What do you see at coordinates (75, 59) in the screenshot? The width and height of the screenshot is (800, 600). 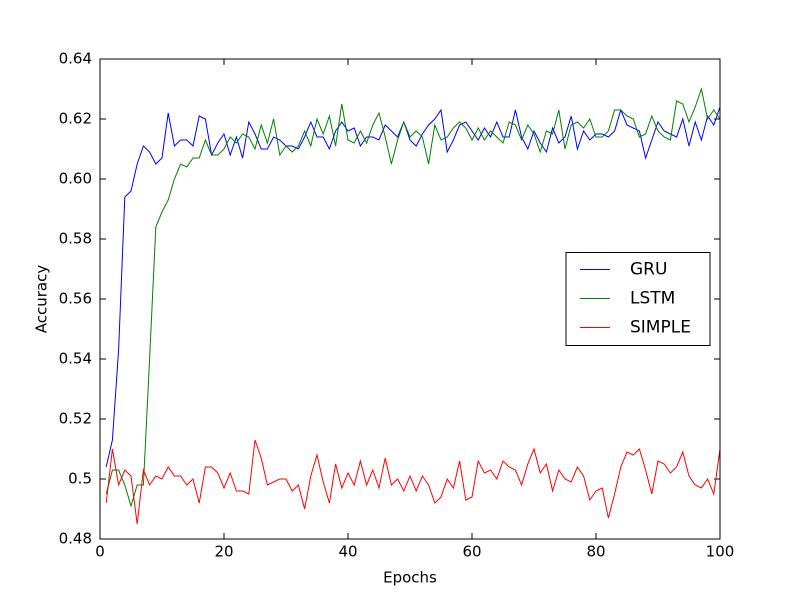 I see `y-tick-label: 0.64` at bounding box center [75, 59].